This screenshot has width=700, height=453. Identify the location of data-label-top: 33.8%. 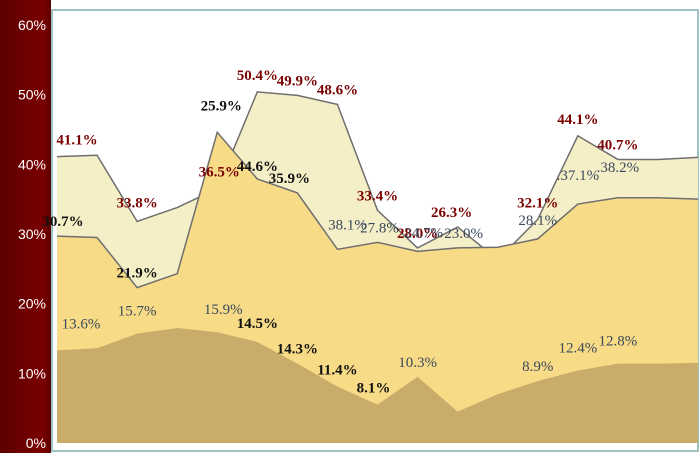
(137, 203).